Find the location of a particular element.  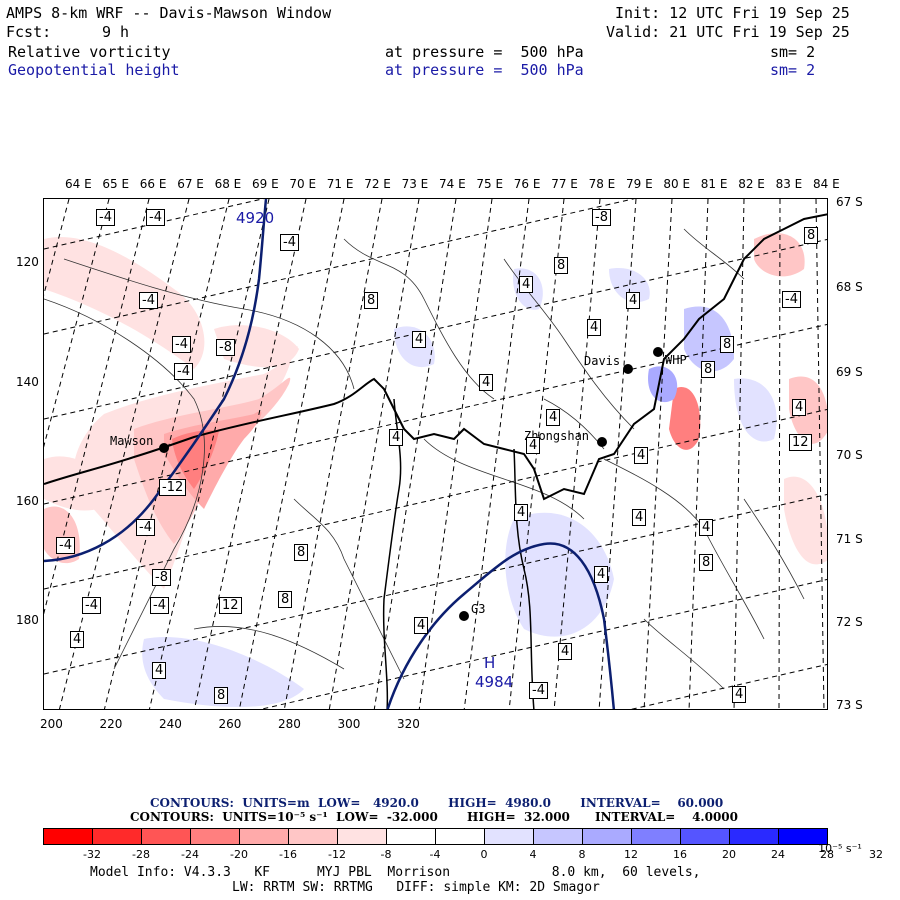

bottom-axis-label: 260 is located at coordinates (230, 724).